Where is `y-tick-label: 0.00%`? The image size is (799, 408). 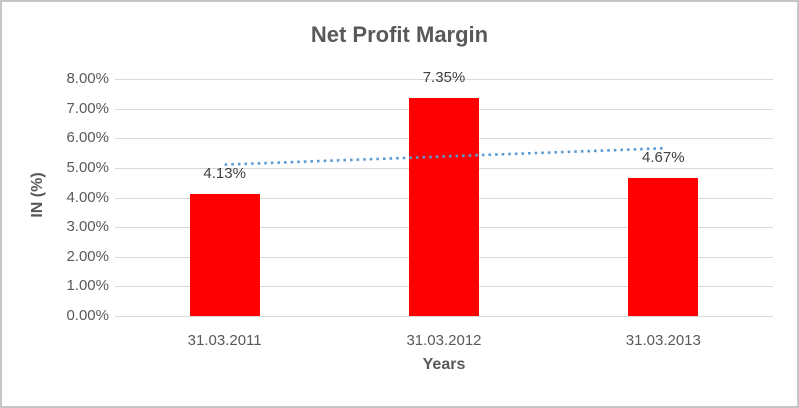
y-tick-label: 0.00% is located at coordinates (87, 315).